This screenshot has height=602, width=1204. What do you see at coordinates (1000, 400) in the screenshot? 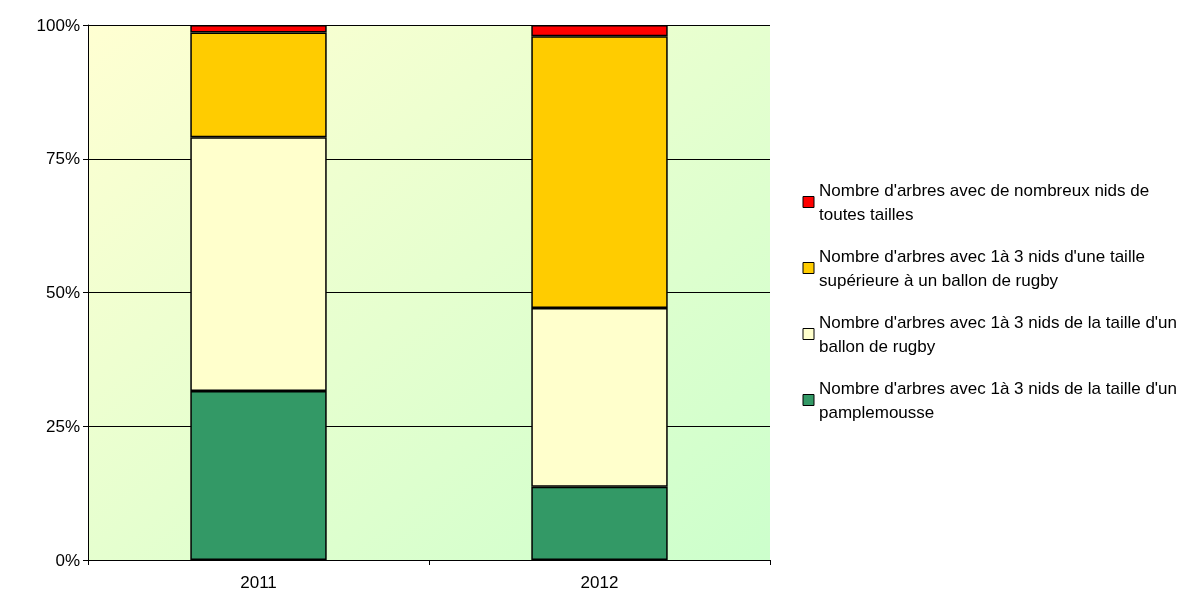
I see `legend-label: Nombre d'arbres avec 1à 3 nids de la taille d'un pamplemousse` at bounding box center [1000, 400].